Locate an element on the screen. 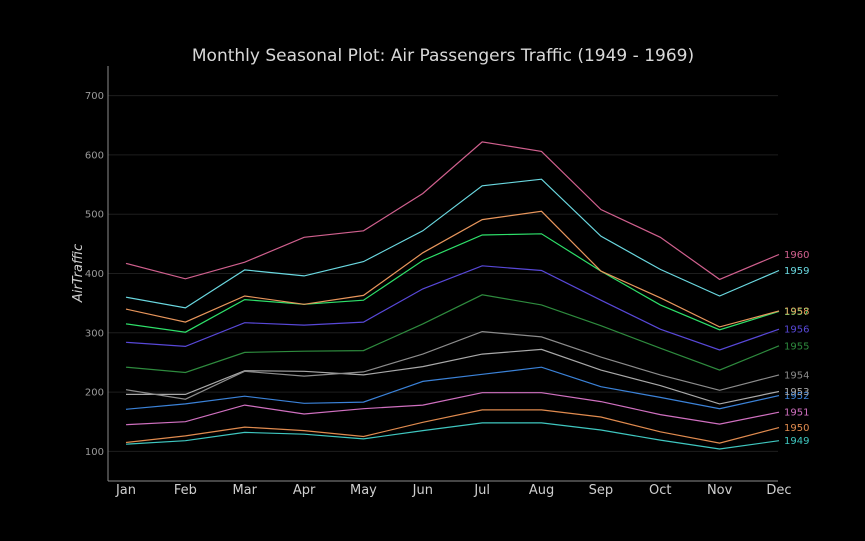 This screenshot has width=865, height=541. series-label-1957: 1957 is located at coordinates (796, 312).